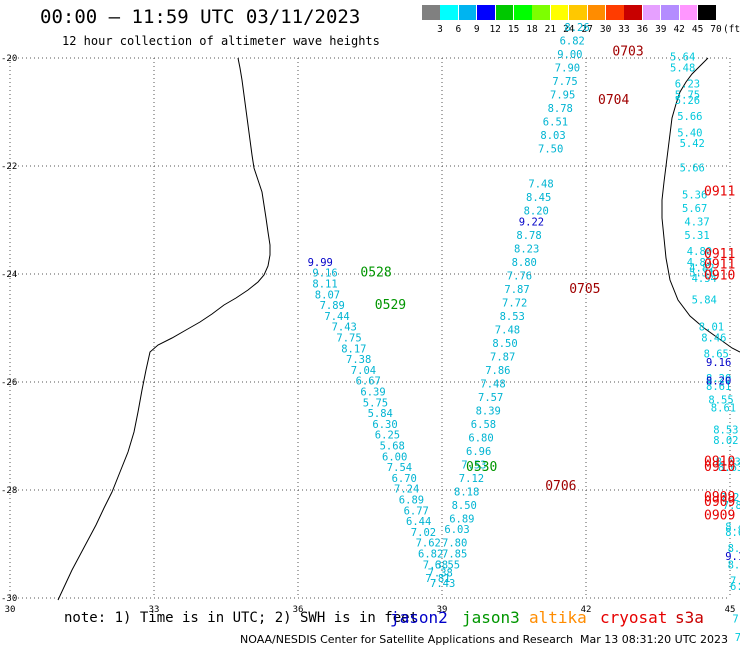  I want to click on wave-height-value: 8.53, so click(512, 317).